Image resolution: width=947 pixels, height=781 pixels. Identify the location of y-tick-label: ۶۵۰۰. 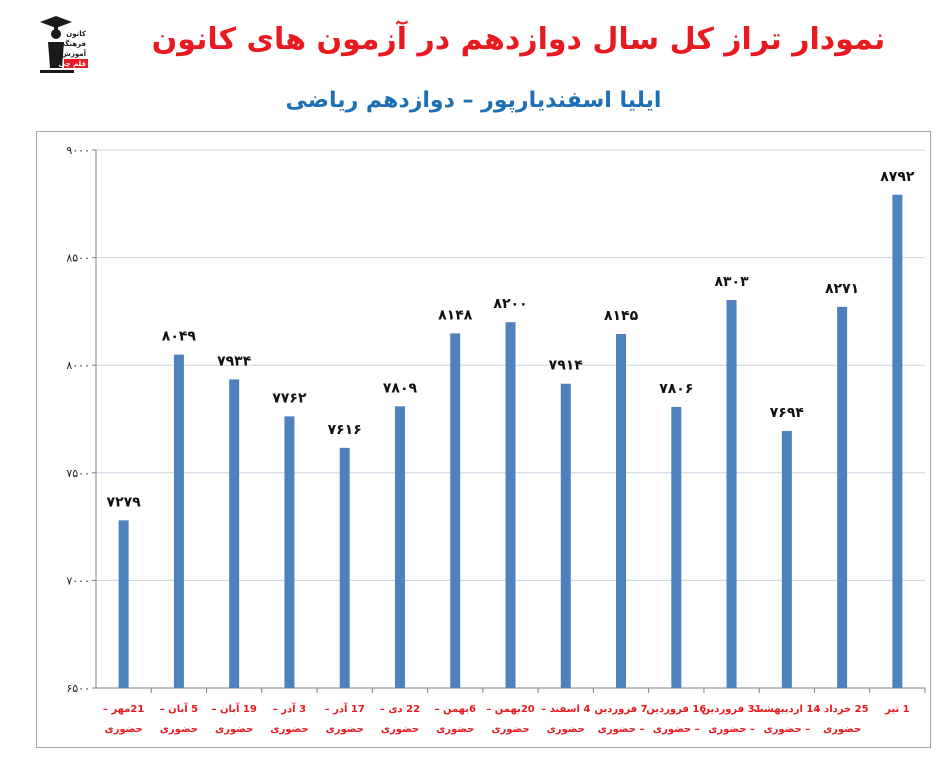
(78, 688).